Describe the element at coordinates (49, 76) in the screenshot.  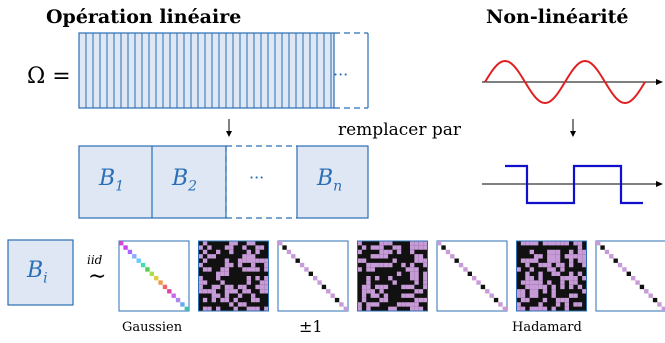
I see `omega-label: Ω =` at that location.